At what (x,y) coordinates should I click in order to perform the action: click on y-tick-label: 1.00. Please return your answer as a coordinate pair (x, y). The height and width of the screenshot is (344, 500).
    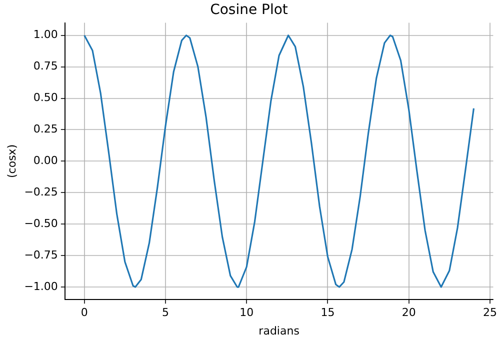
    Looking at the image, I should click on (45, 35).